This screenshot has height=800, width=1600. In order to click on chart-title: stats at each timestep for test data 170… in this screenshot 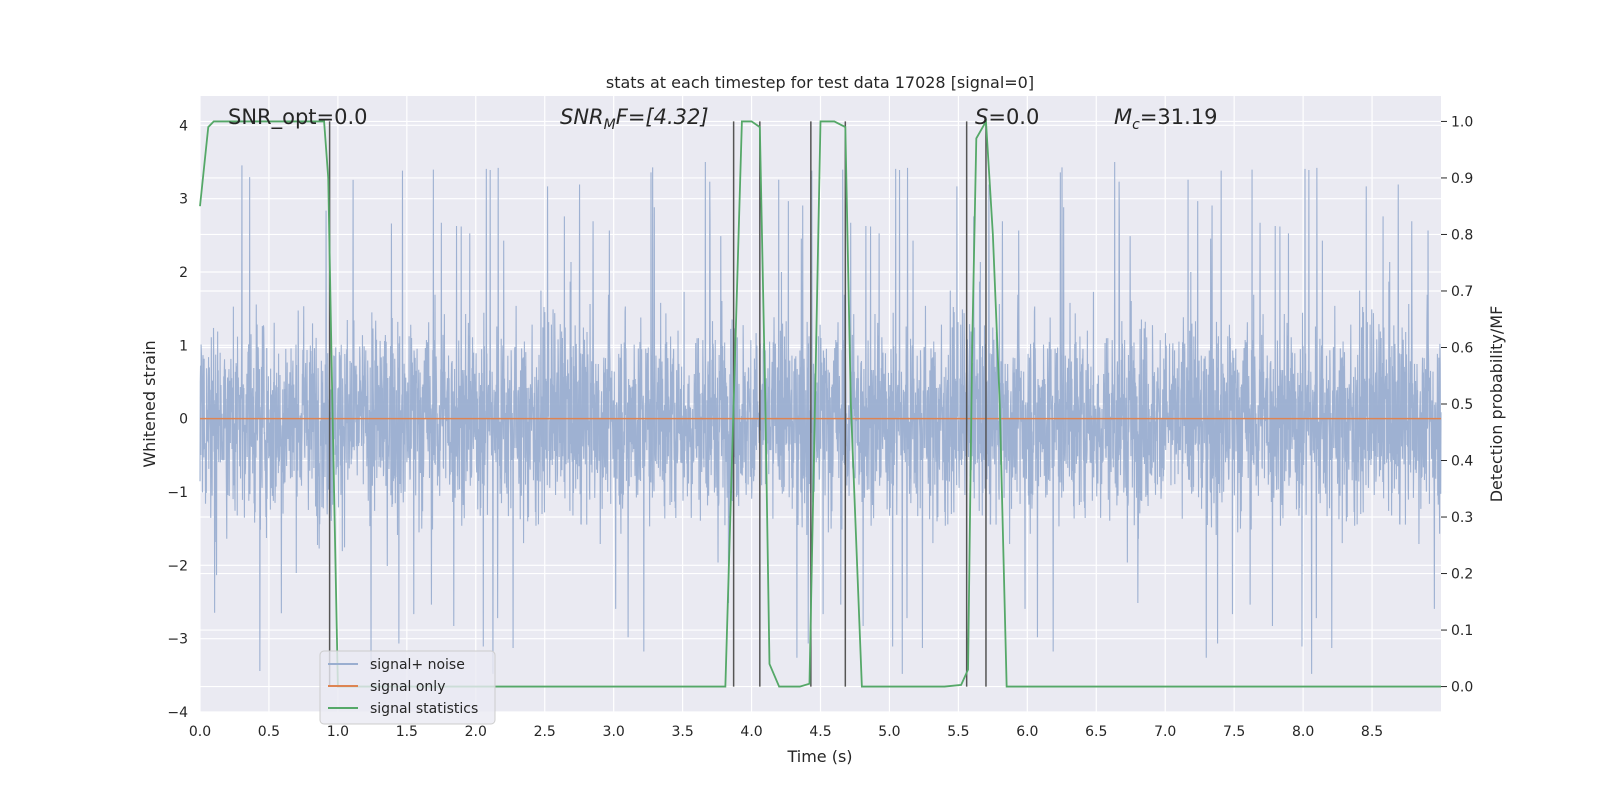, I will do `click(820, 82)`.